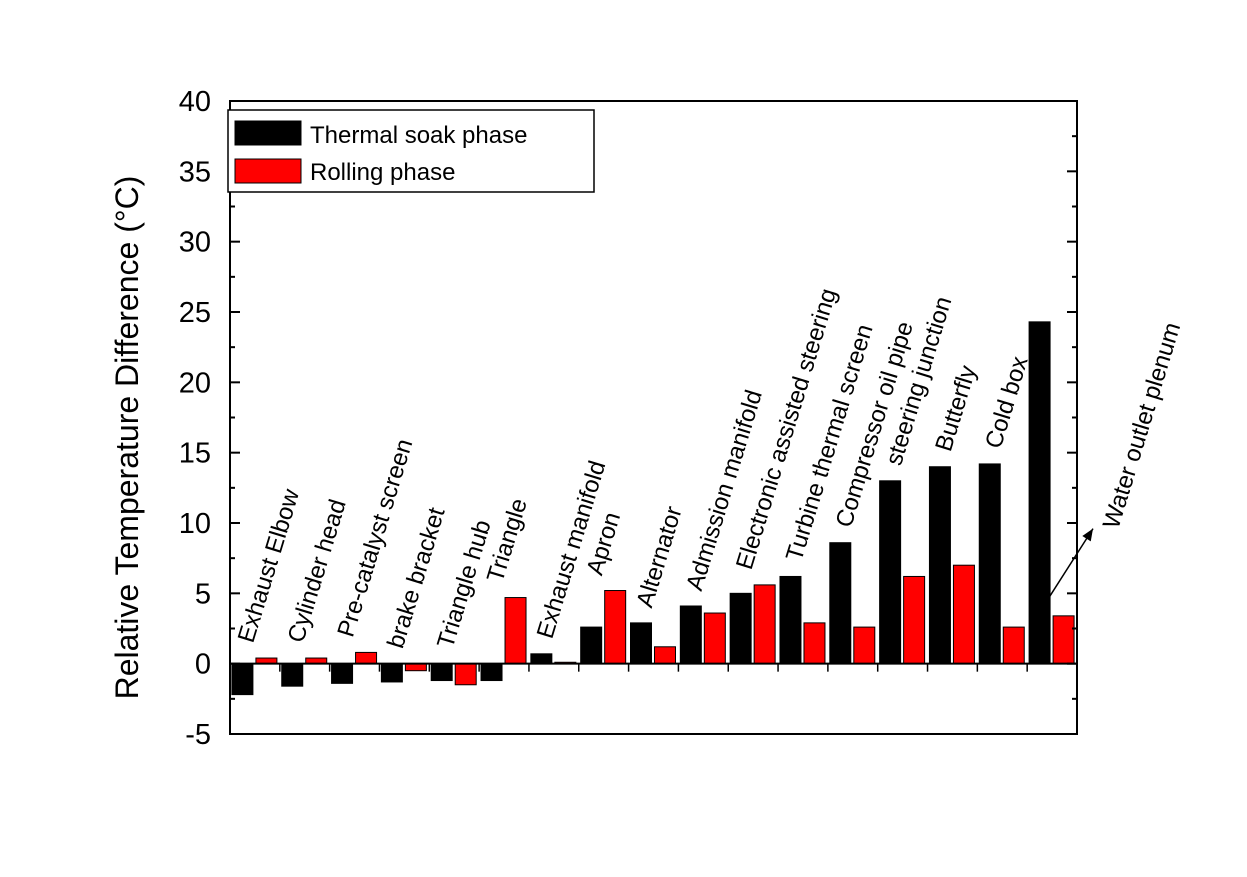 The height and width of the screenshot is (877, 1247). I want to click on y-tick-label: 0, so click(203, 665).